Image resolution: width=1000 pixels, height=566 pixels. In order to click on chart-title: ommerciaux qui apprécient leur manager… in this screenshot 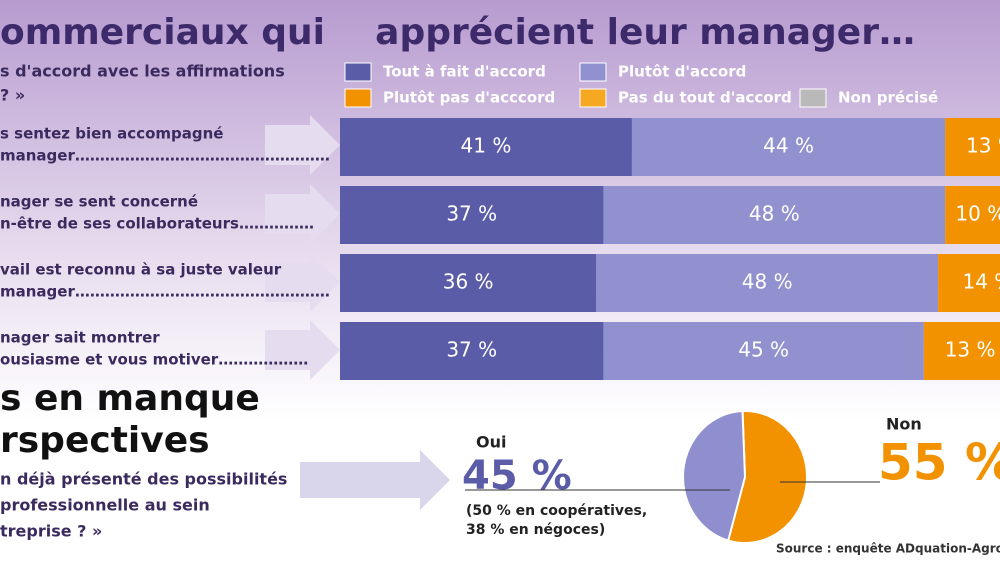, I will do `click(457, 32)`.